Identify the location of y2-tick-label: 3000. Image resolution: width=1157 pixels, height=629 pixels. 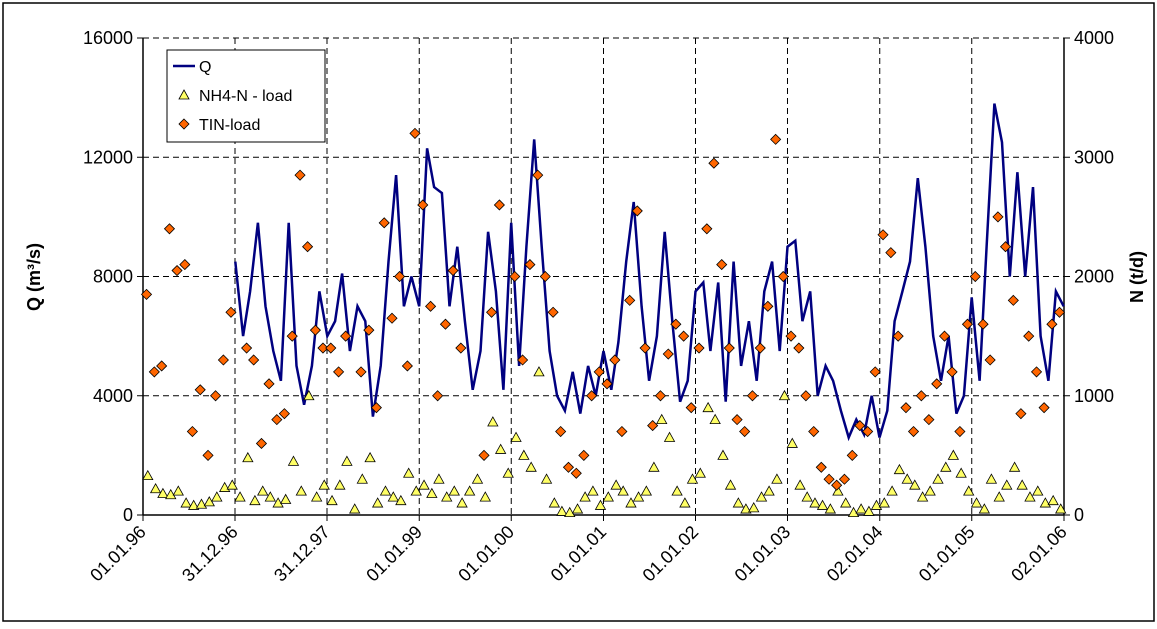
(1094, 157).